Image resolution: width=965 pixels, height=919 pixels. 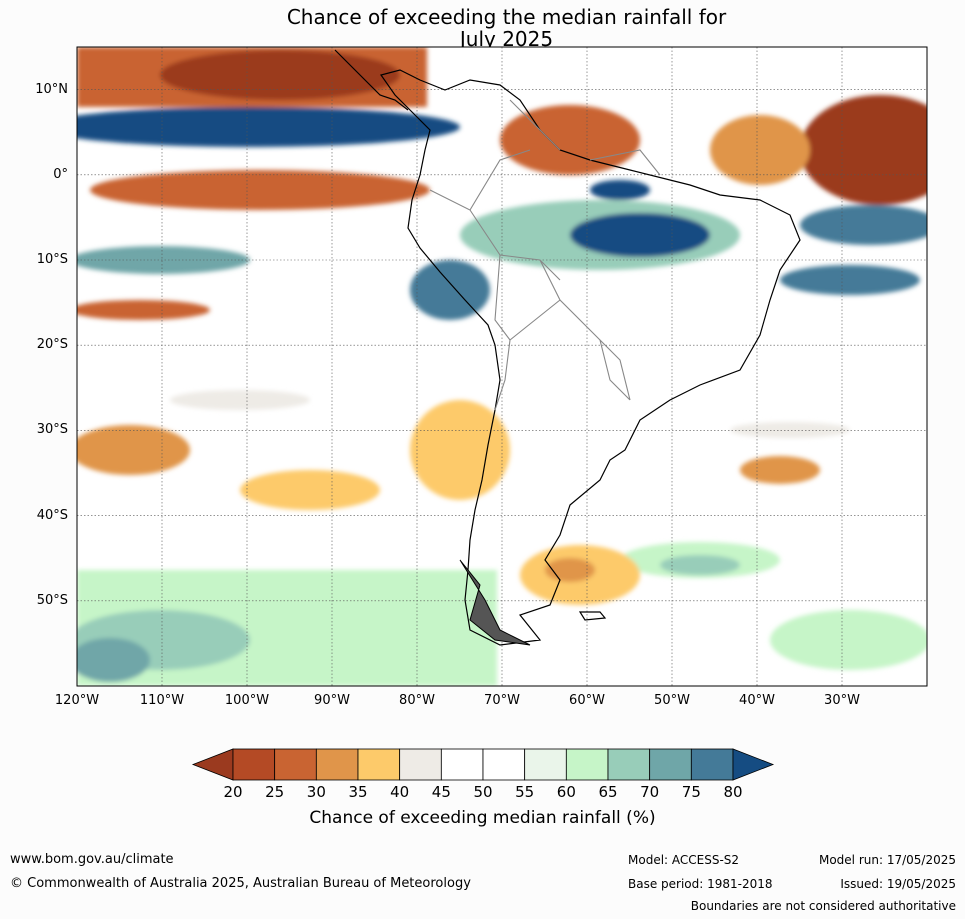 I want to click on tierra-del-fuego, so click(x=495, y=602).